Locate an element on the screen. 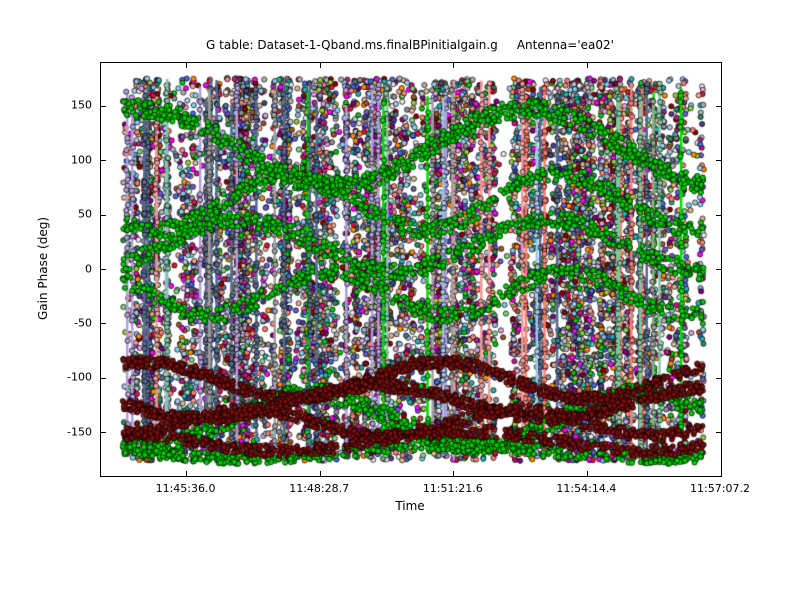 The image size is (800, 600). y-tick-label: -150 is located at coordinates (79, 432).